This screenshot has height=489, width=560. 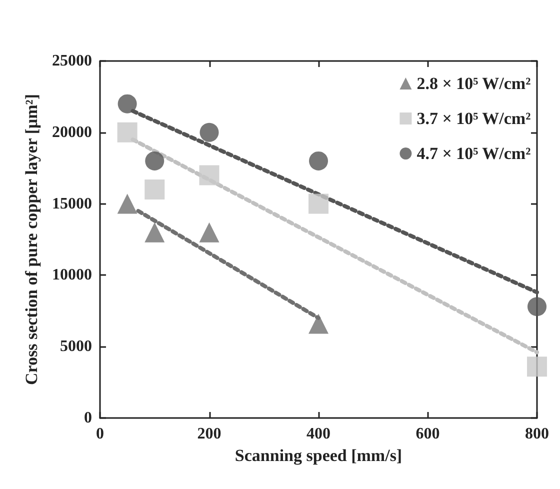 I want to click on y-tick-label: 5000, so click(x=76, y=347).